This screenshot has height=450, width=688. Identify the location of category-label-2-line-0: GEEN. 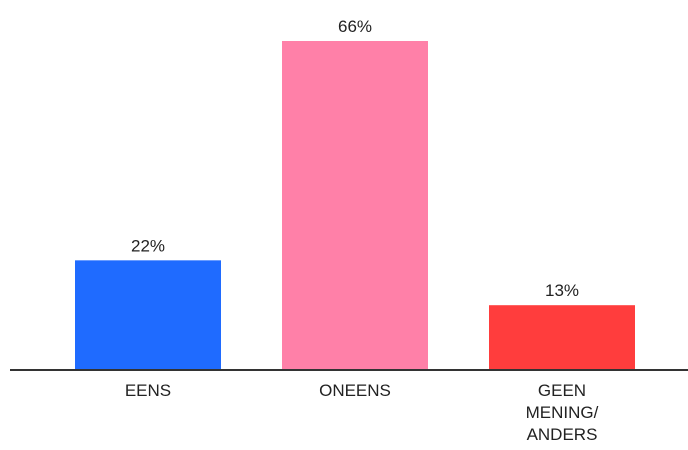
(562, 390).